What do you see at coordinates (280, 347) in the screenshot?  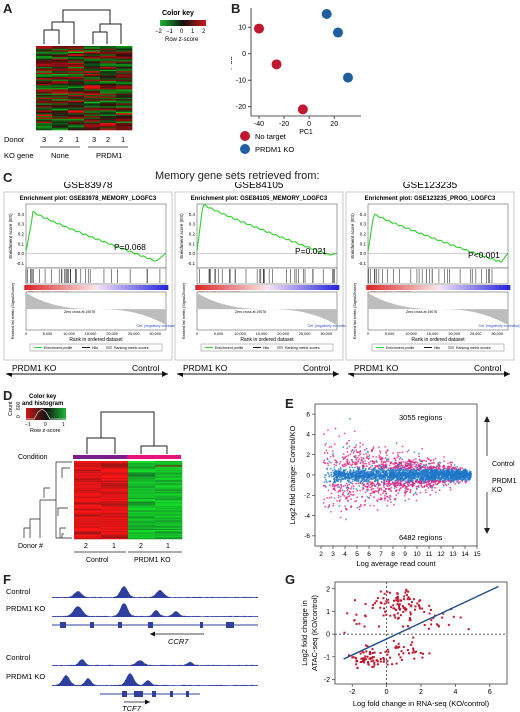 I see `gsea-legend-metric` at bounding box center [280, 347].